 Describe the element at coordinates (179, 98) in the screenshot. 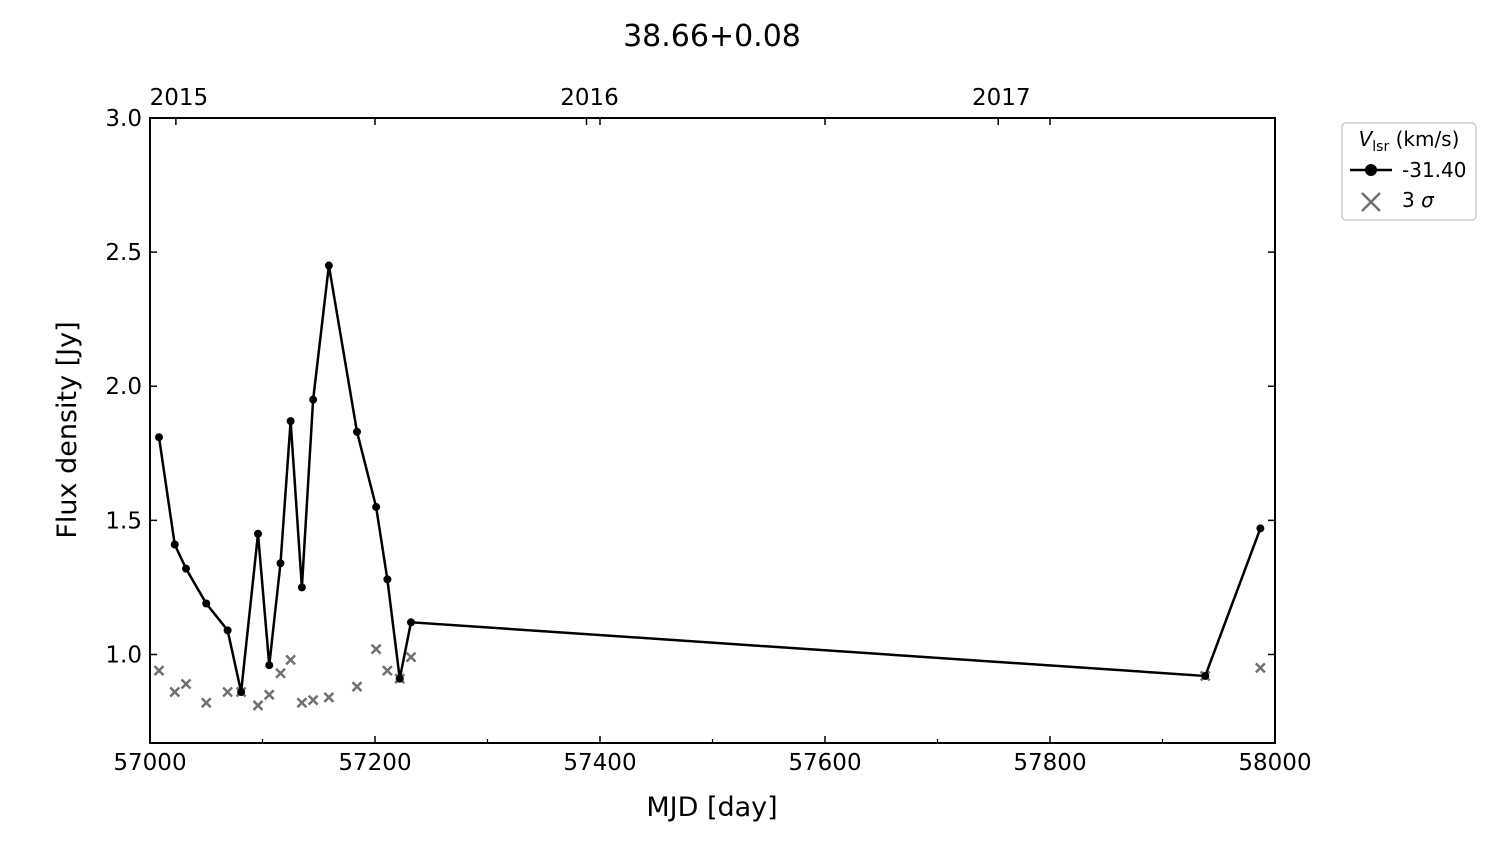

I see `year-tick-label: 2015` at that location.